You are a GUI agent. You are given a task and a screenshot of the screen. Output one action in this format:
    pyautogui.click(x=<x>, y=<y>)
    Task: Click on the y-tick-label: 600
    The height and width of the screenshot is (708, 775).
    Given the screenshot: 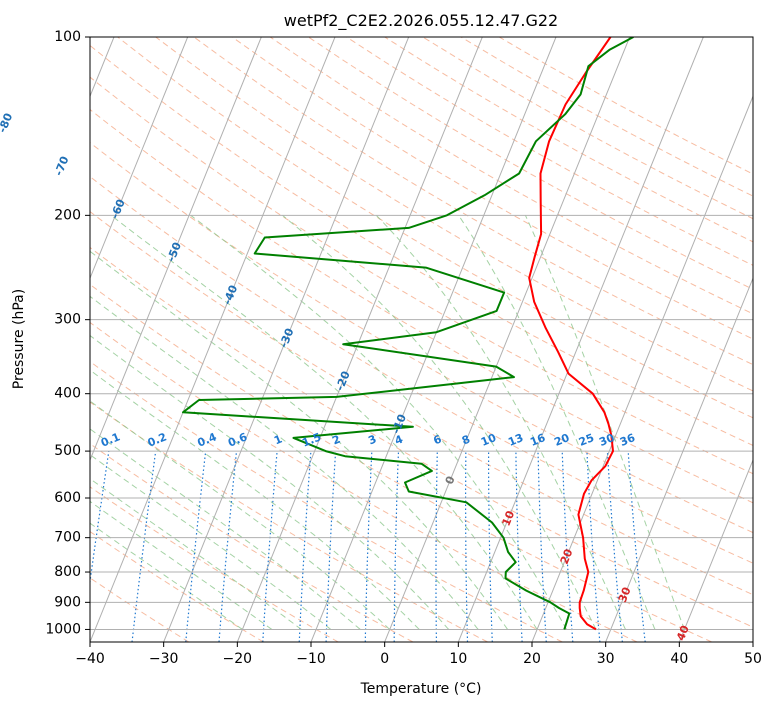 What is the action you would take?
    pyautogui.click(x=67, y=498)
    